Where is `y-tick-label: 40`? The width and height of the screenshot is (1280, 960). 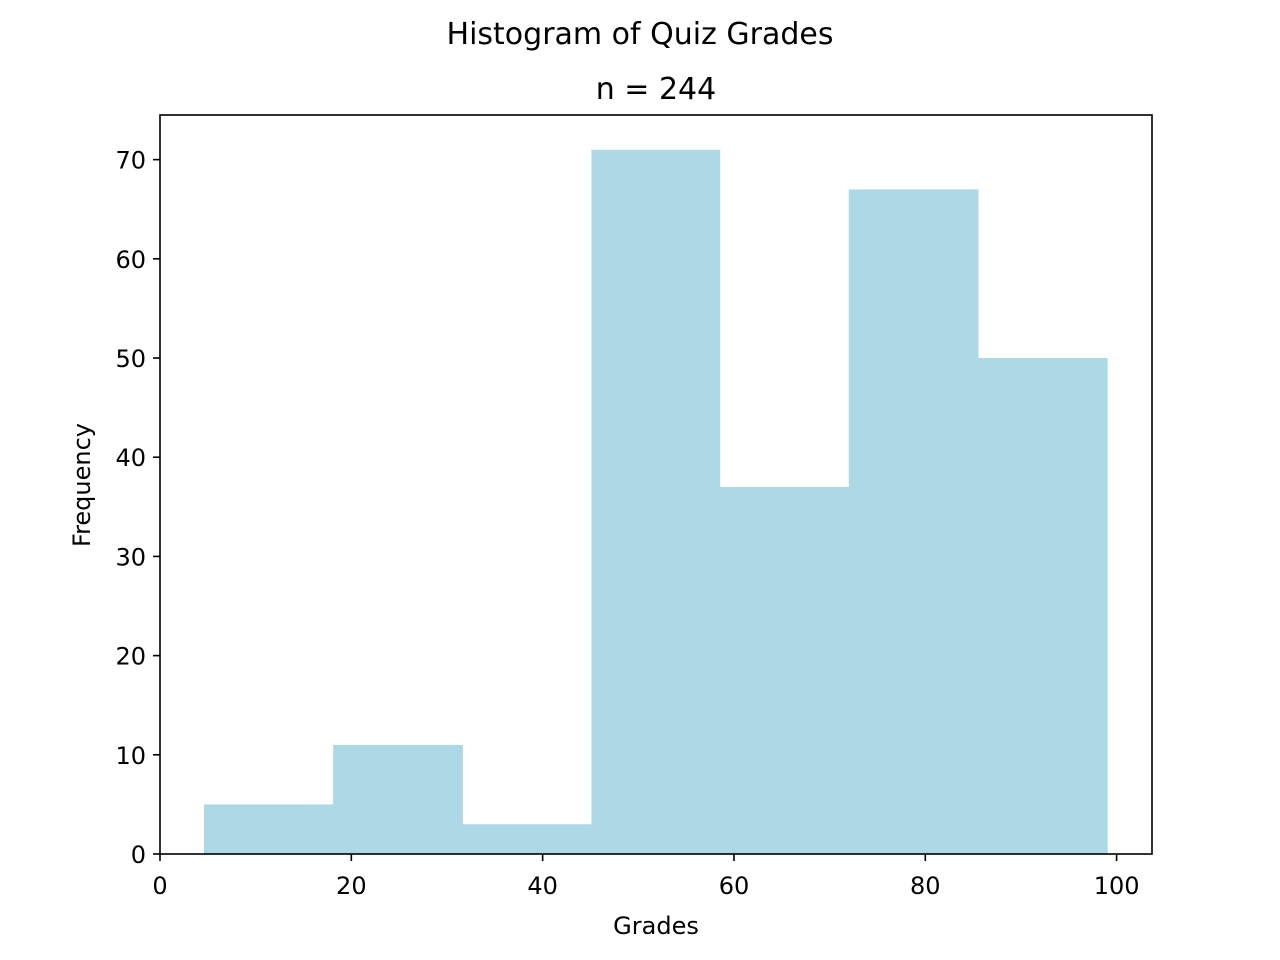
y-tick-label: 40 is located at coordinates (130, 458).